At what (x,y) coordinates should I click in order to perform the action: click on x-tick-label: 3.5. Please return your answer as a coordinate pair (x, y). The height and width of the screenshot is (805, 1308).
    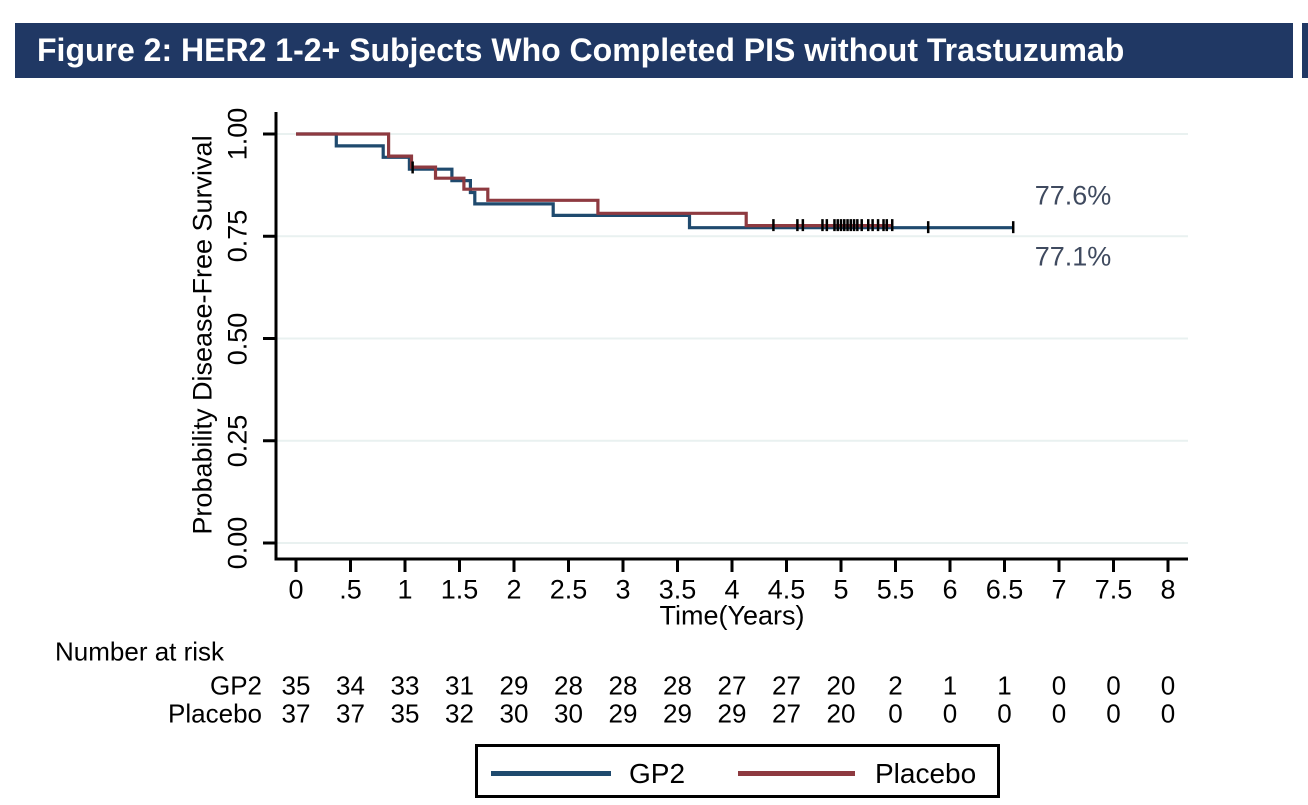
    Looking at the image, I should click on (677, 589).